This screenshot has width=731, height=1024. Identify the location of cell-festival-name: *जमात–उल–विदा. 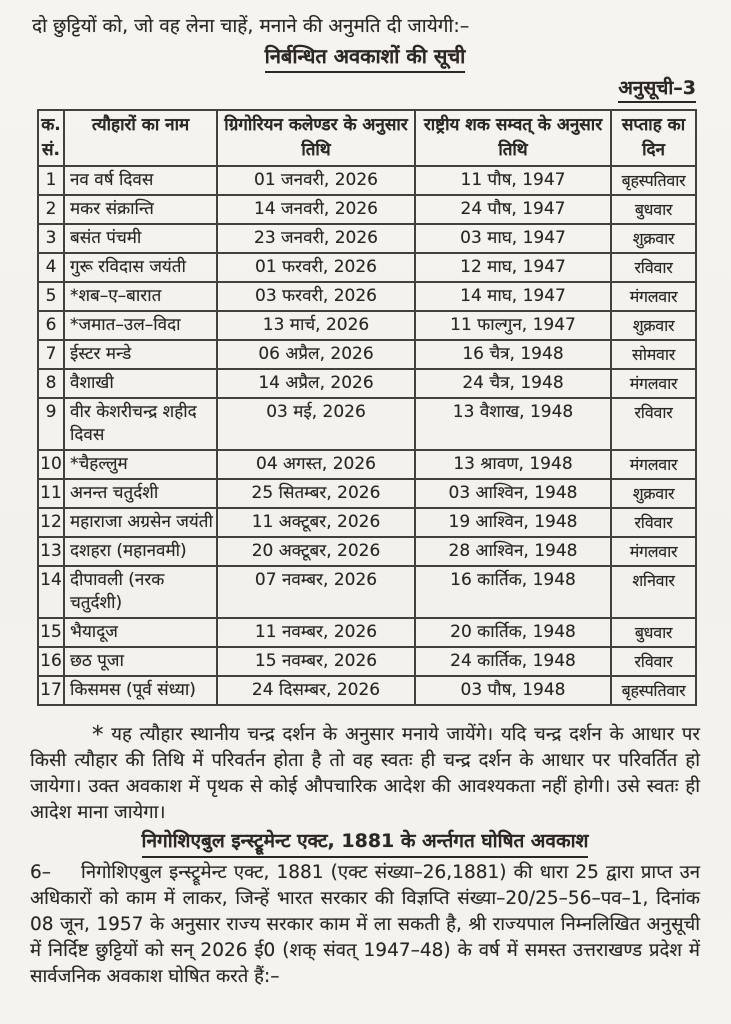
(140, 325).